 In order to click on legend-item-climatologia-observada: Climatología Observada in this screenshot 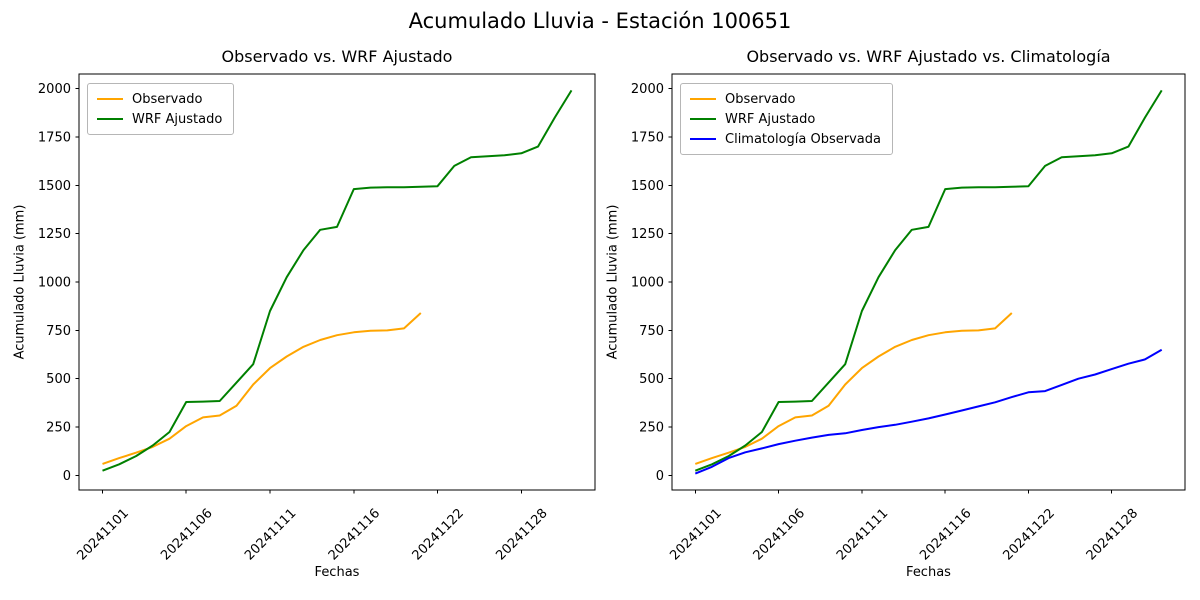, I will do `click(785, 139)`.